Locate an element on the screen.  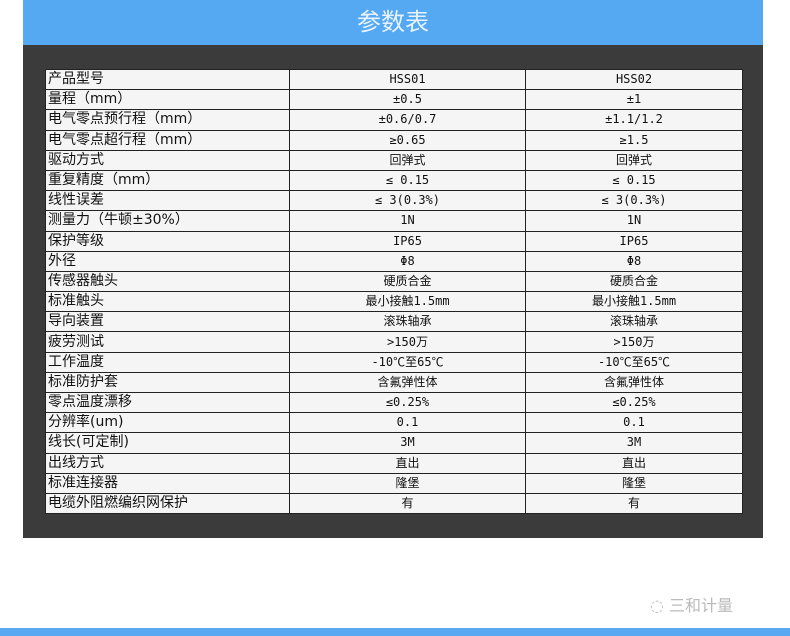
param-label: 标准连接器 is located at coordinates (167, 483).